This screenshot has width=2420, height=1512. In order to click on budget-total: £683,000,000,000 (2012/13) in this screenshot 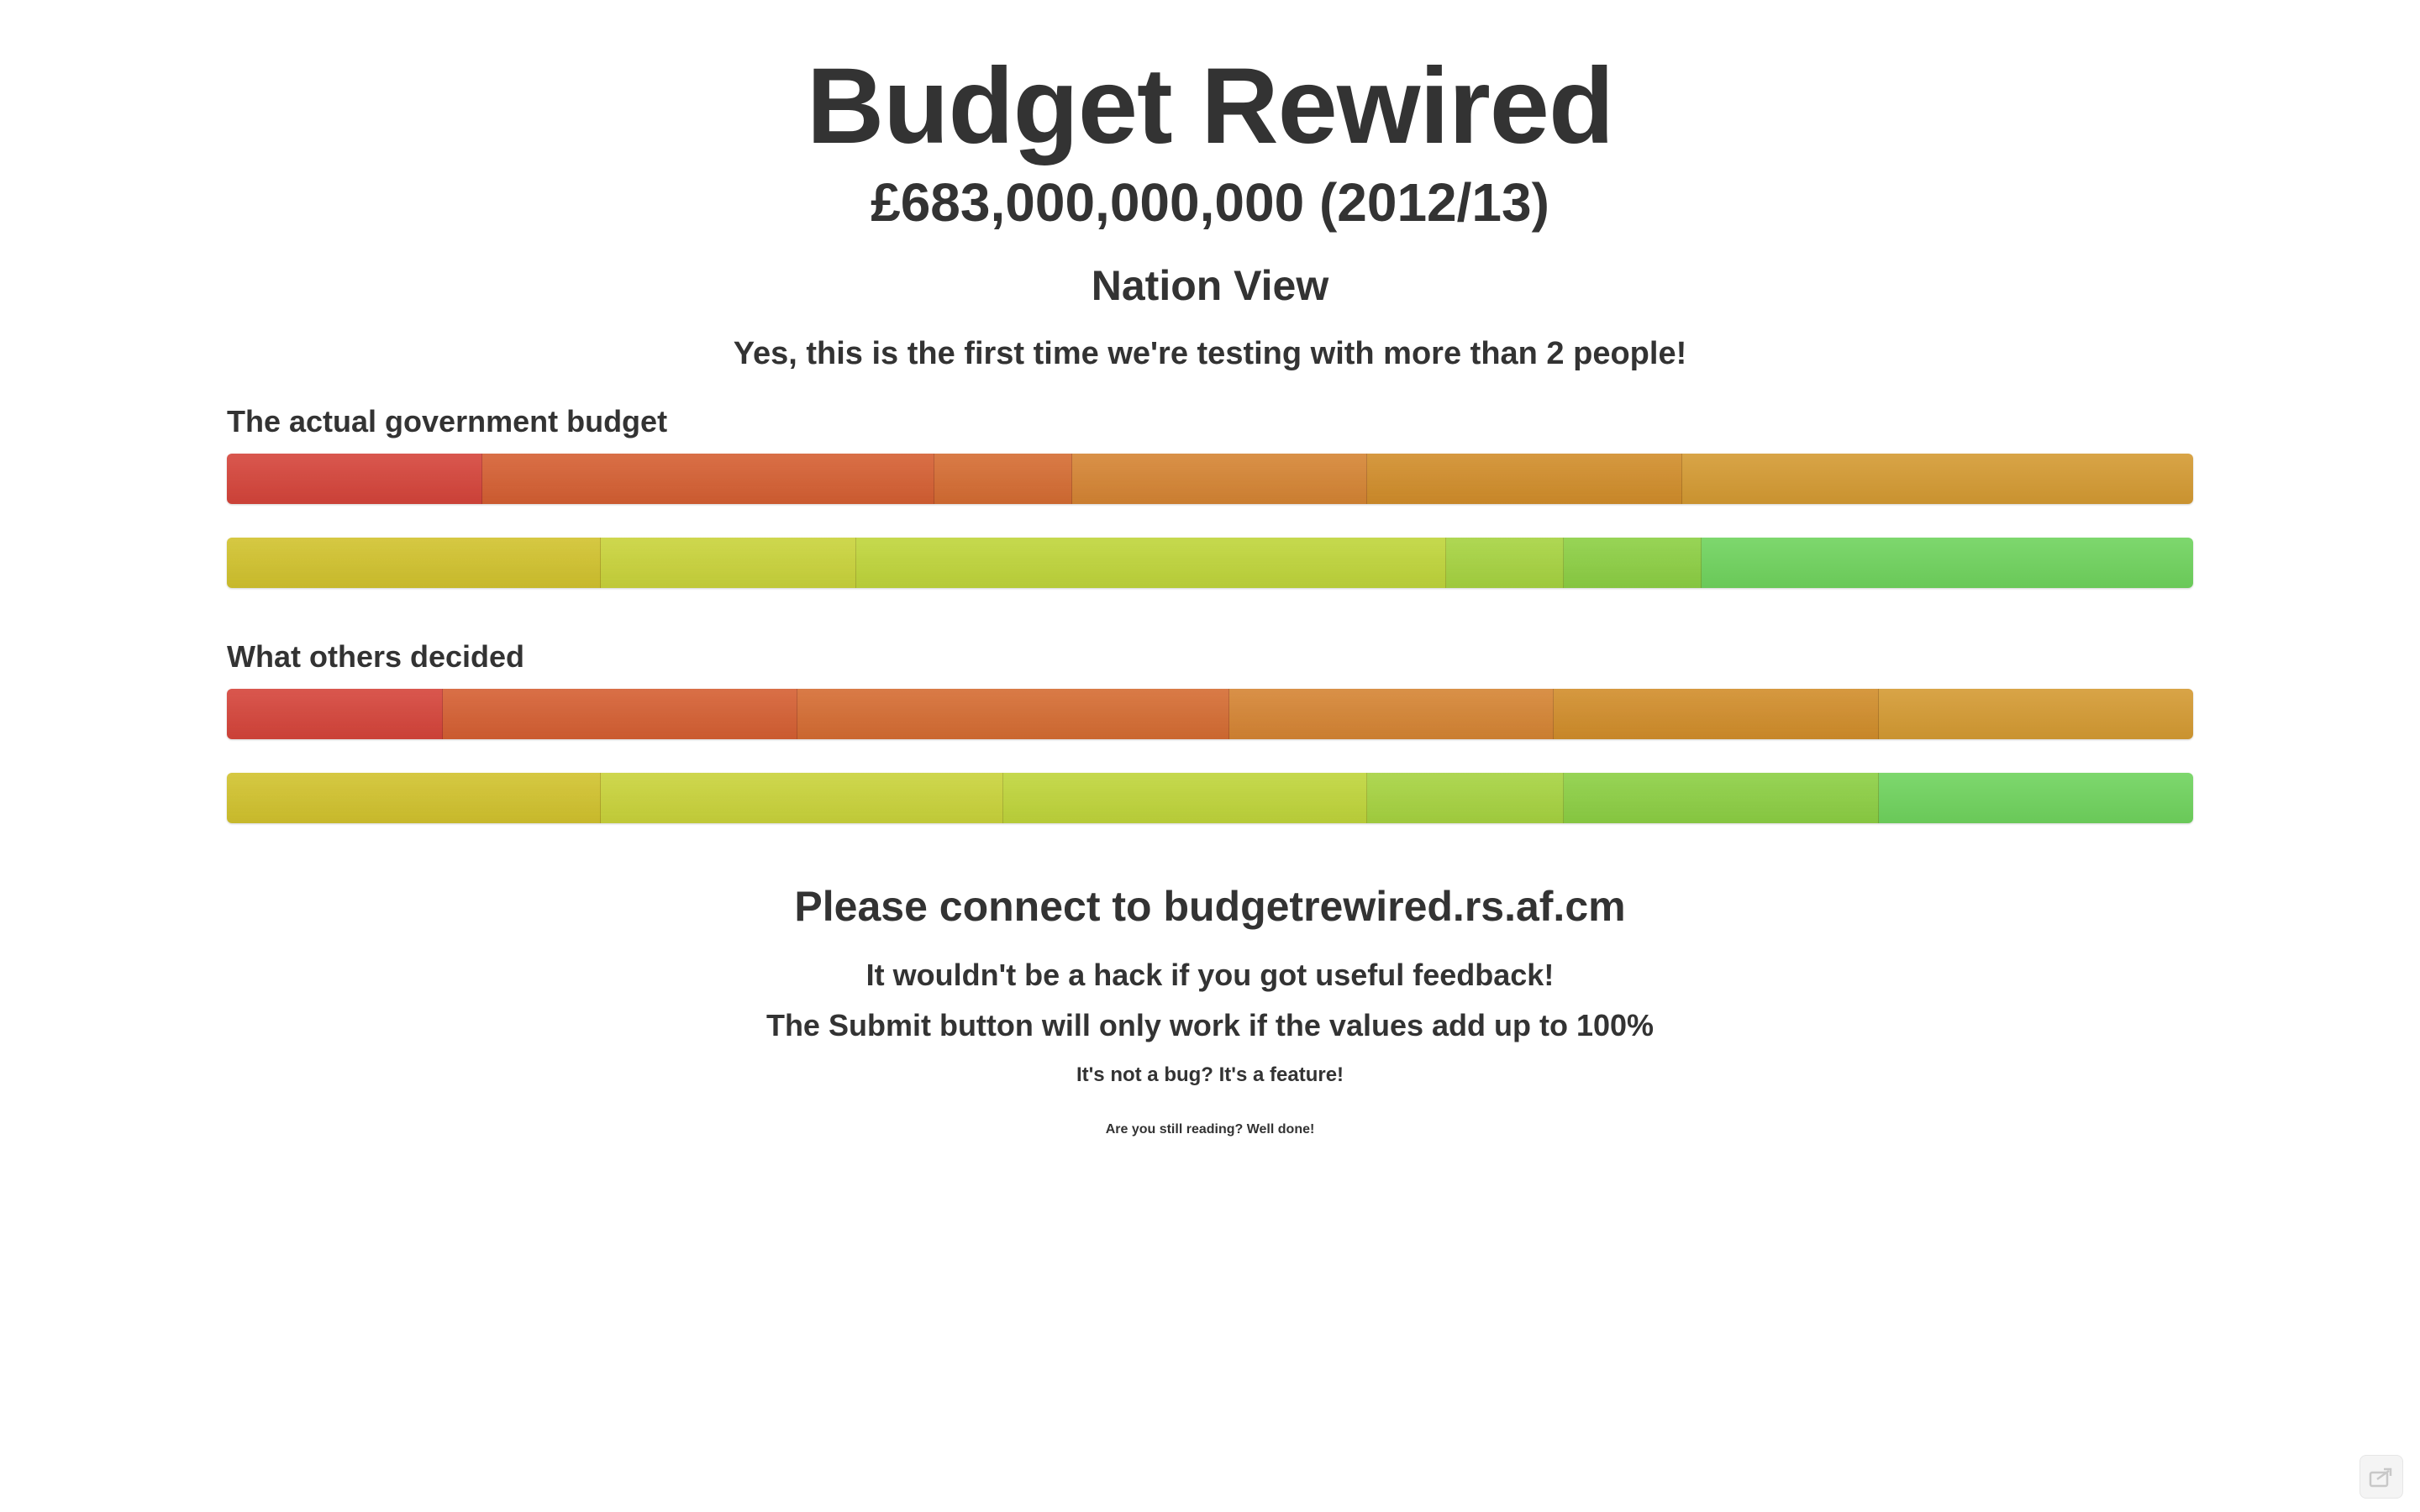, I will do `click(1210, 202)`.